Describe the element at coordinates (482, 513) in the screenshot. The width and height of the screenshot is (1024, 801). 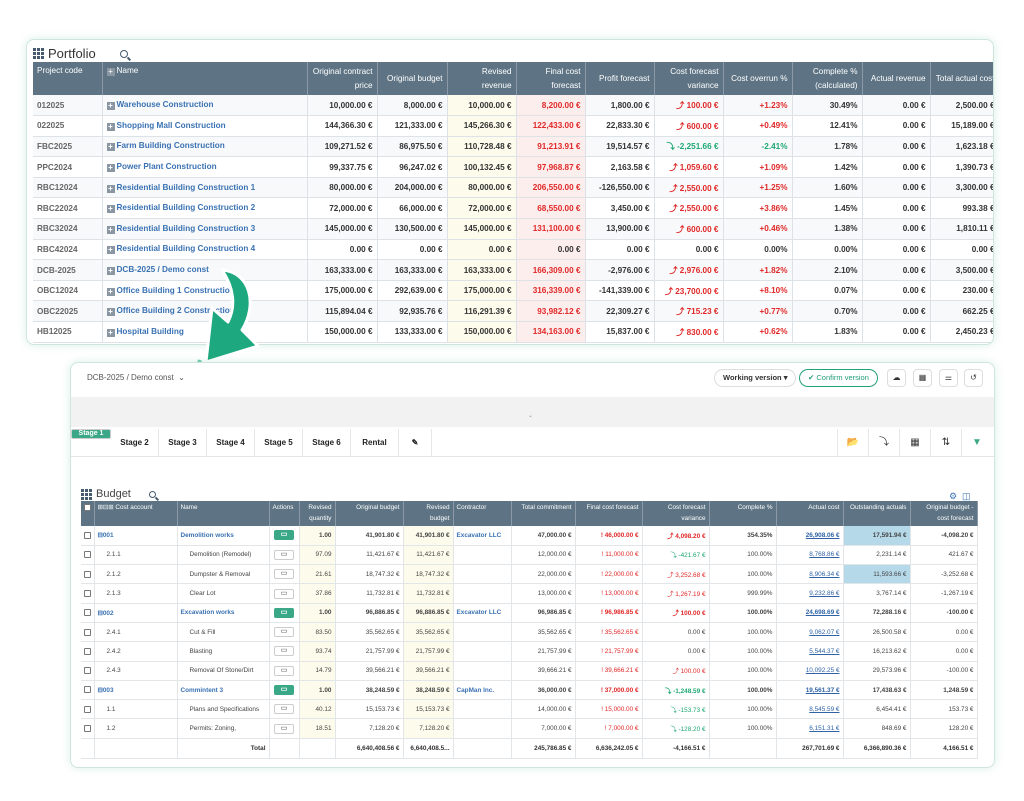
I see `column-header: Contractor` at that location.